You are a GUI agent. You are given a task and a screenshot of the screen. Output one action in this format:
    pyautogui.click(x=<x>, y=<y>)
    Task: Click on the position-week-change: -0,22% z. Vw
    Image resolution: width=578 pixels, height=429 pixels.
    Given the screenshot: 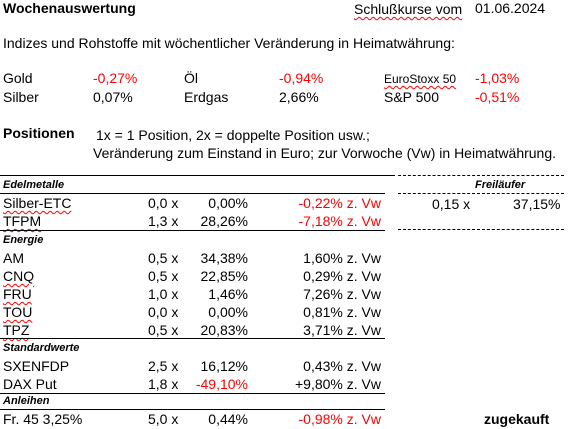 What is the action you would take?
    pyautogui.click(x=339, y=203)
    